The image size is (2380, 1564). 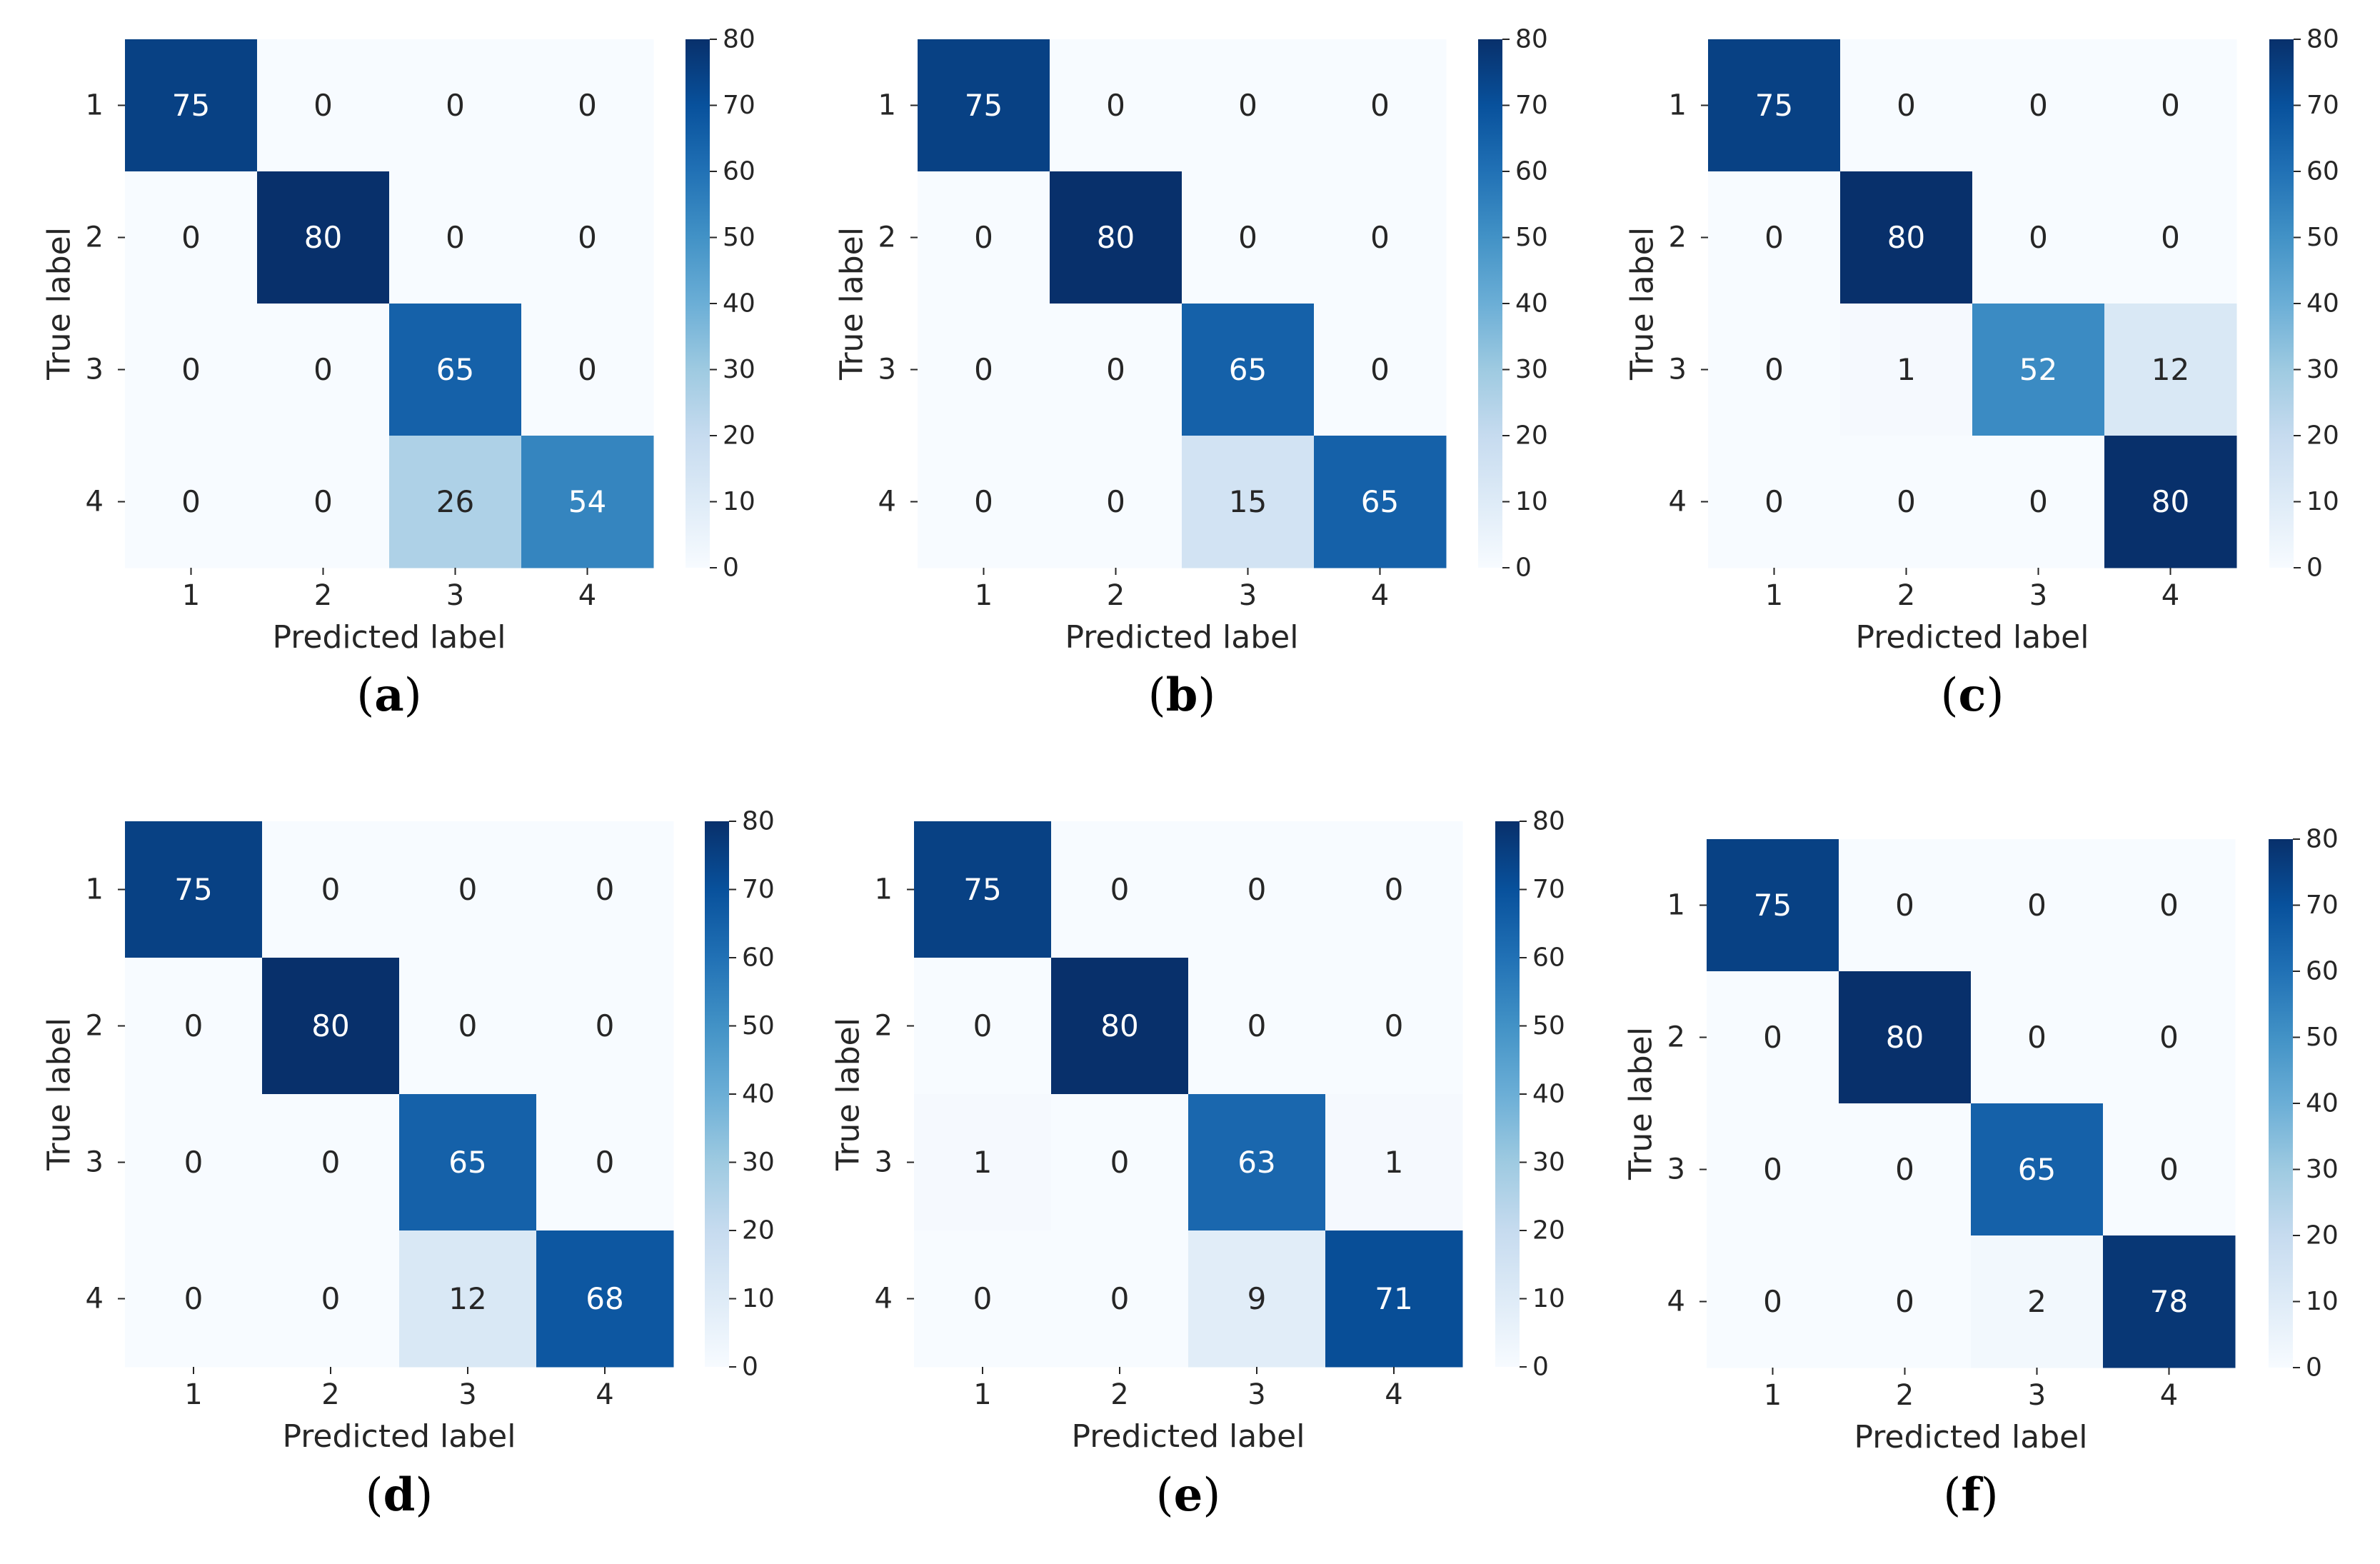 I want to click on panel-caption: (d), so click(x=399, y=1495).